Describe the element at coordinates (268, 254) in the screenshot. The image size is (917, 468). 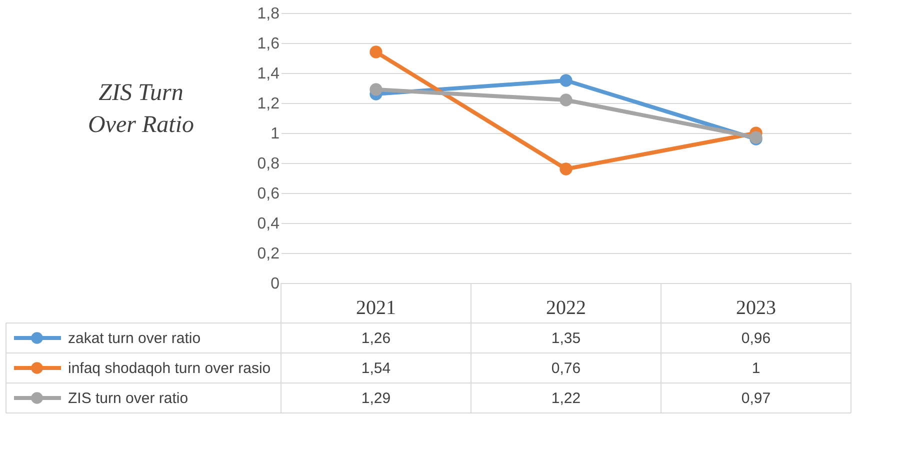
I see `y-tick-label: 0,2` at that location.